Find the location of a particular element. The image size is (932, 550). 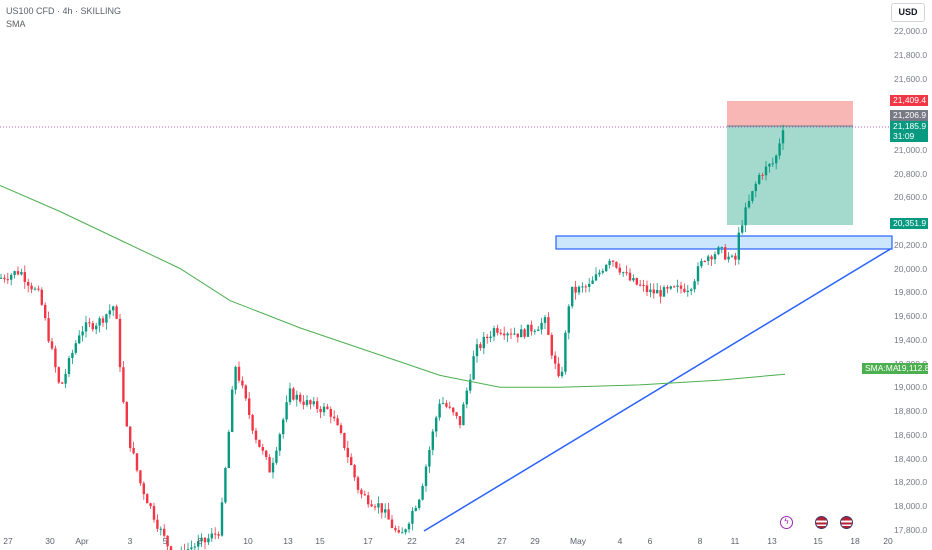

time-scale-label: 18 is located at coordinates (855, 541).